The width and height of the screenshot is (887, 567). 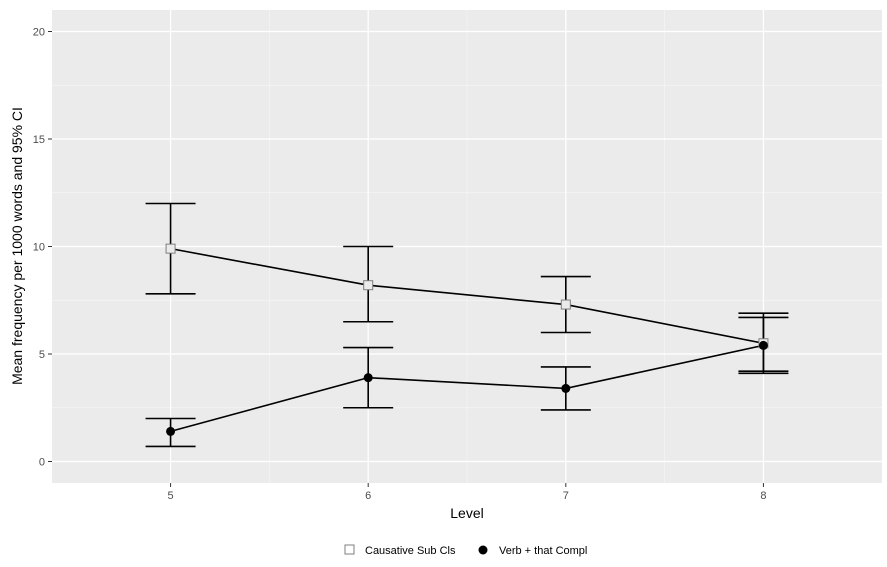 What do you see at coordinates (543, 551) in the screenshot?
I see `legend-label-verb-that-compl: Verb + that Compl` at bounding box center [543, 551].